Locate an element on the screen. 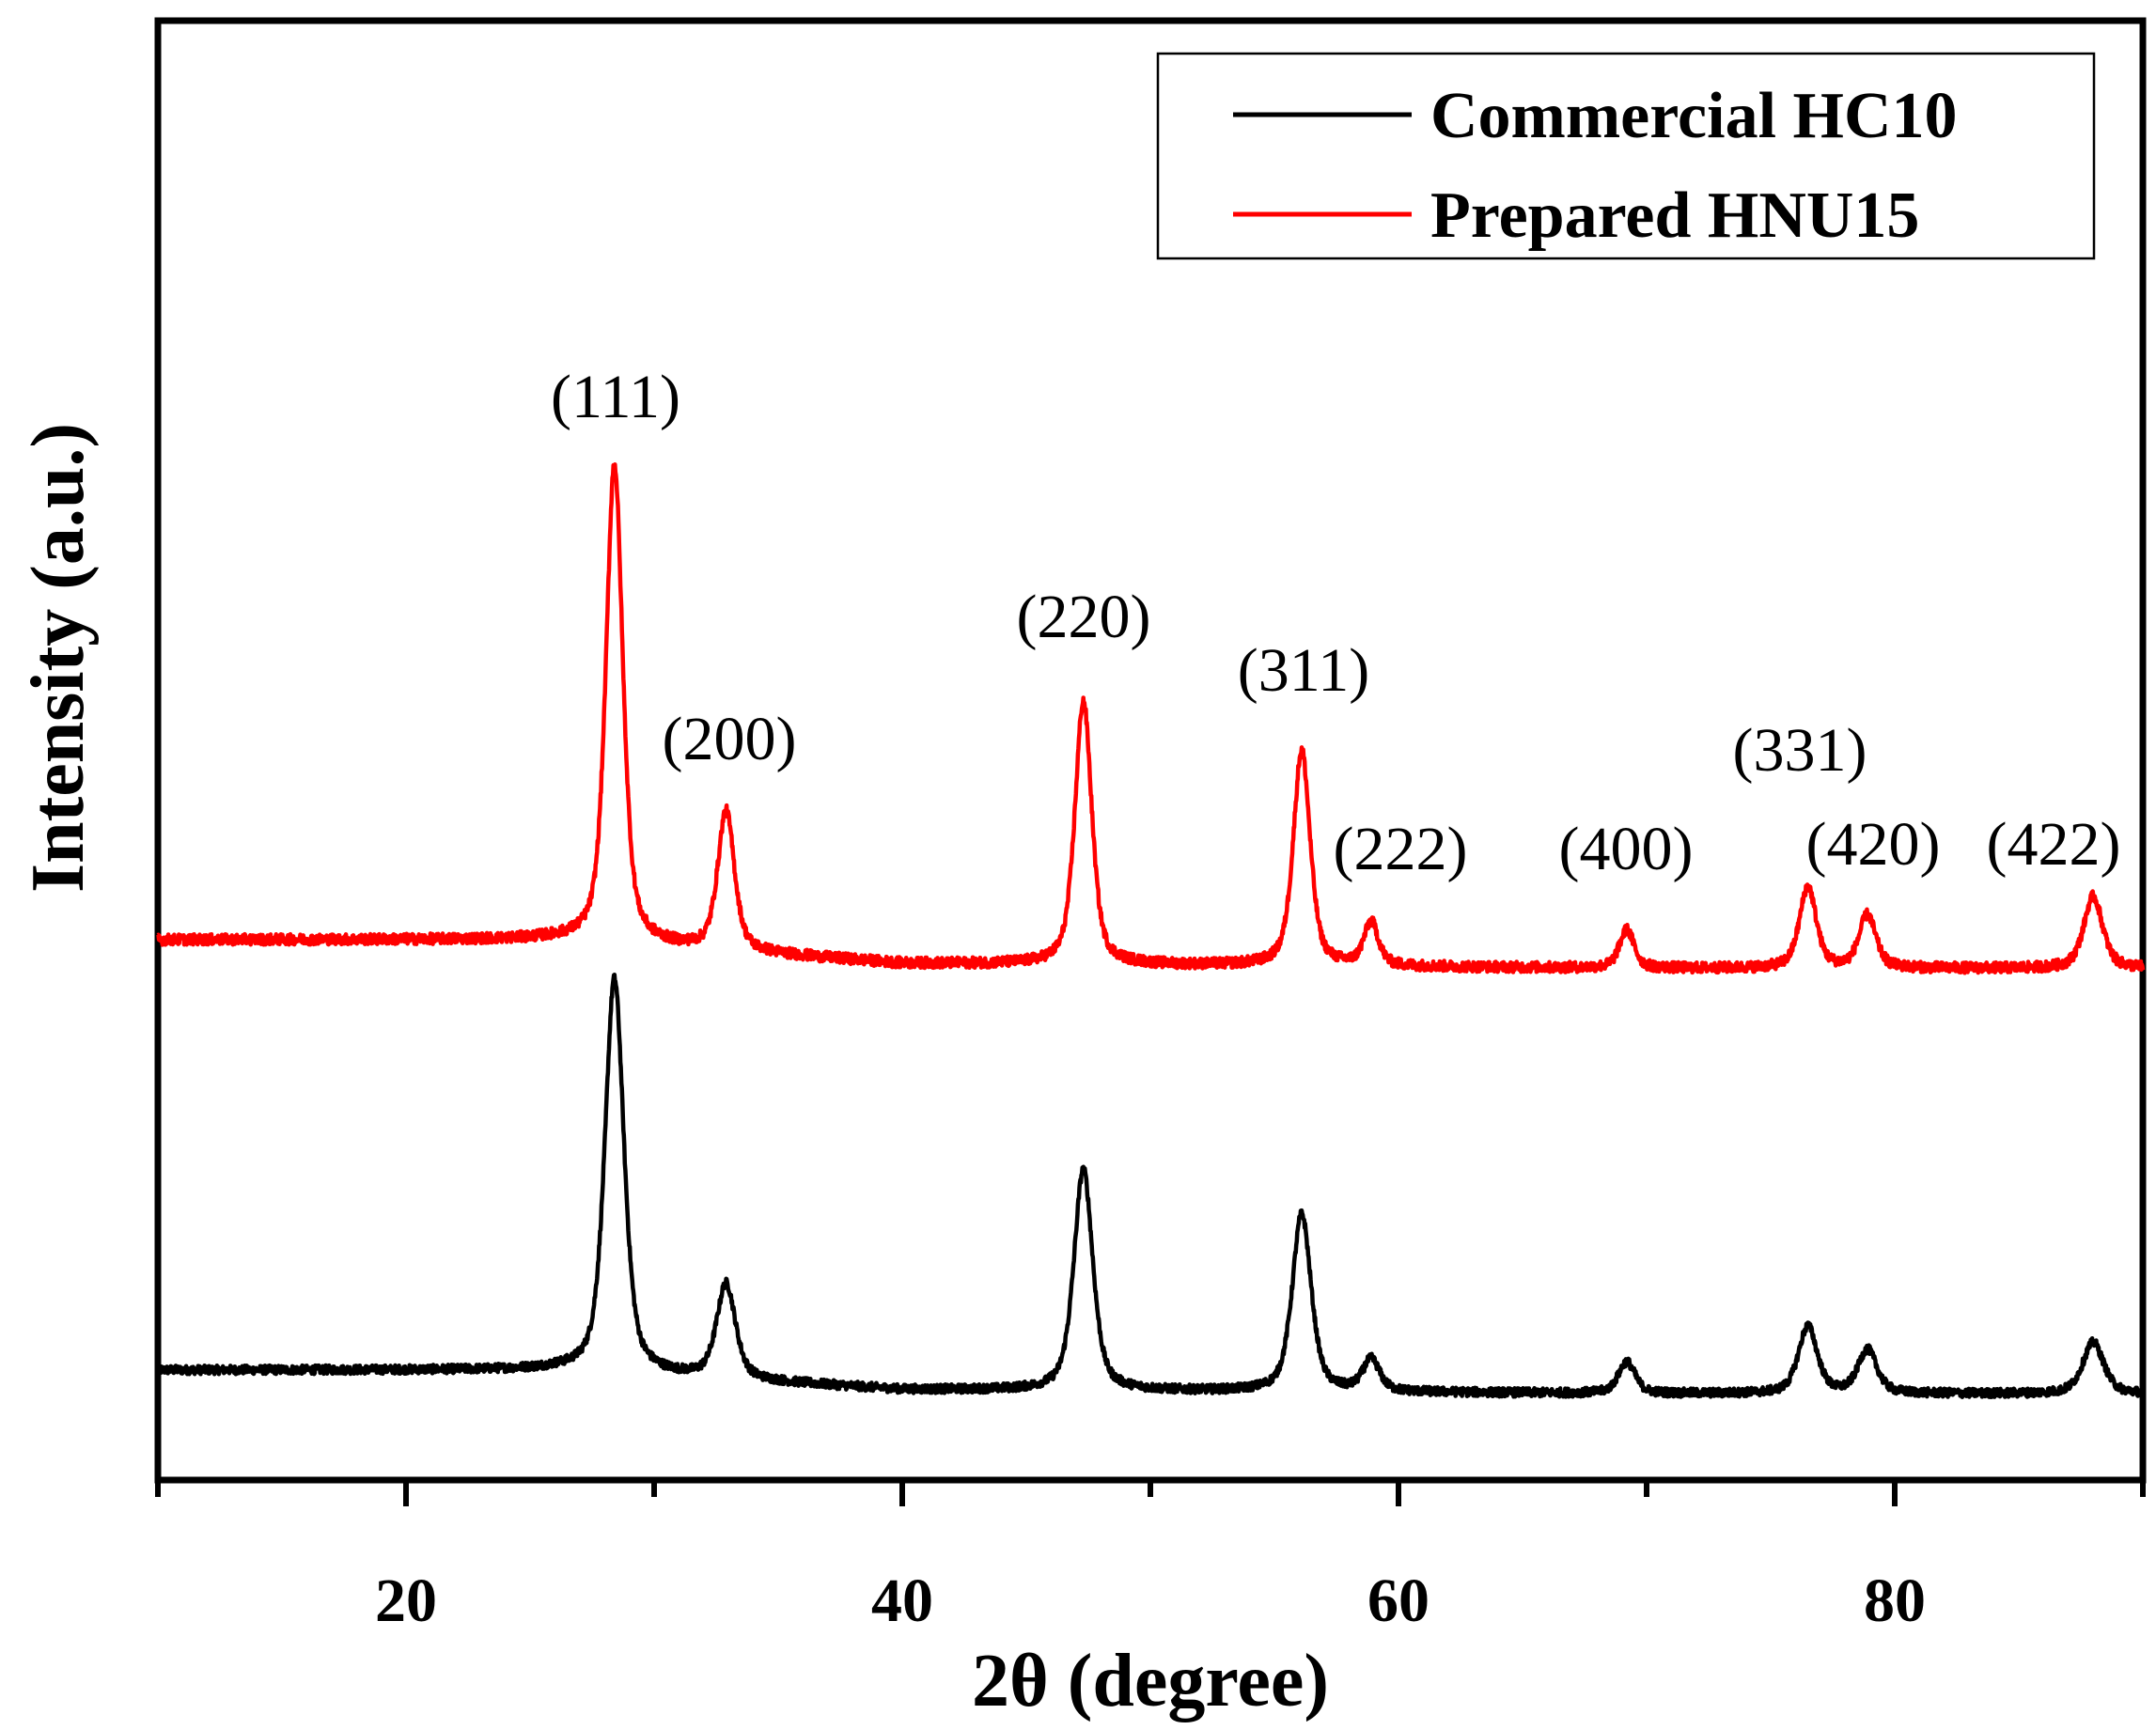 This screenshot has width=2156, height=1730. legend-box is located at coordinates (1626, 156).